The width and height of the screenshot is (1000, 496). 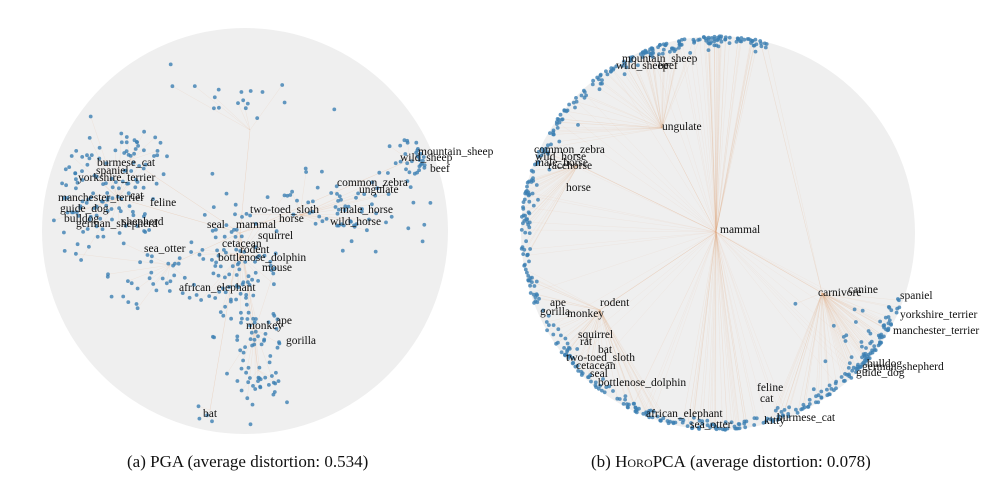 I want to click on node-label: wild_horse, so click(x=355, y=222).